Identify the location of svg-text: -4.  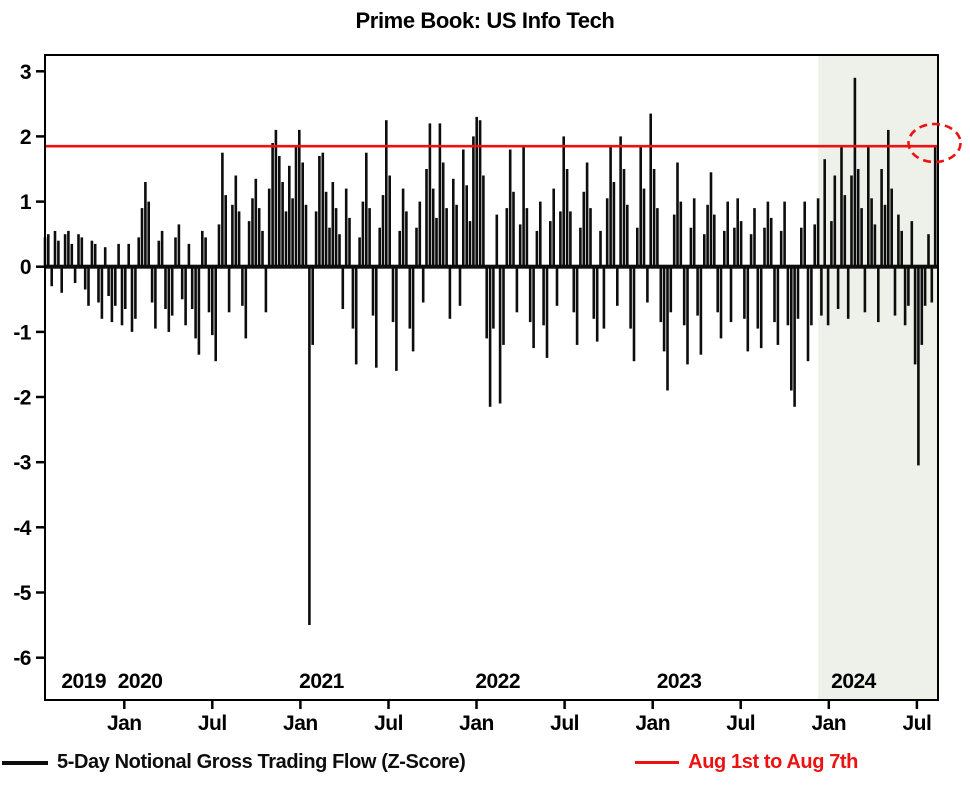
(22, 528).